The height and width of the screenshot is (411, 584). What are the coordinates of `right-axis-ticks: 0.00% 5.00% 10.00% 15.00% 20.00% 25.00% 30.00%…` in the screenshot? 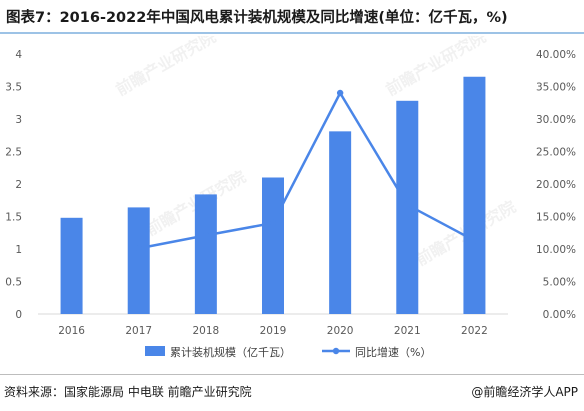 It's located at (556, 185).